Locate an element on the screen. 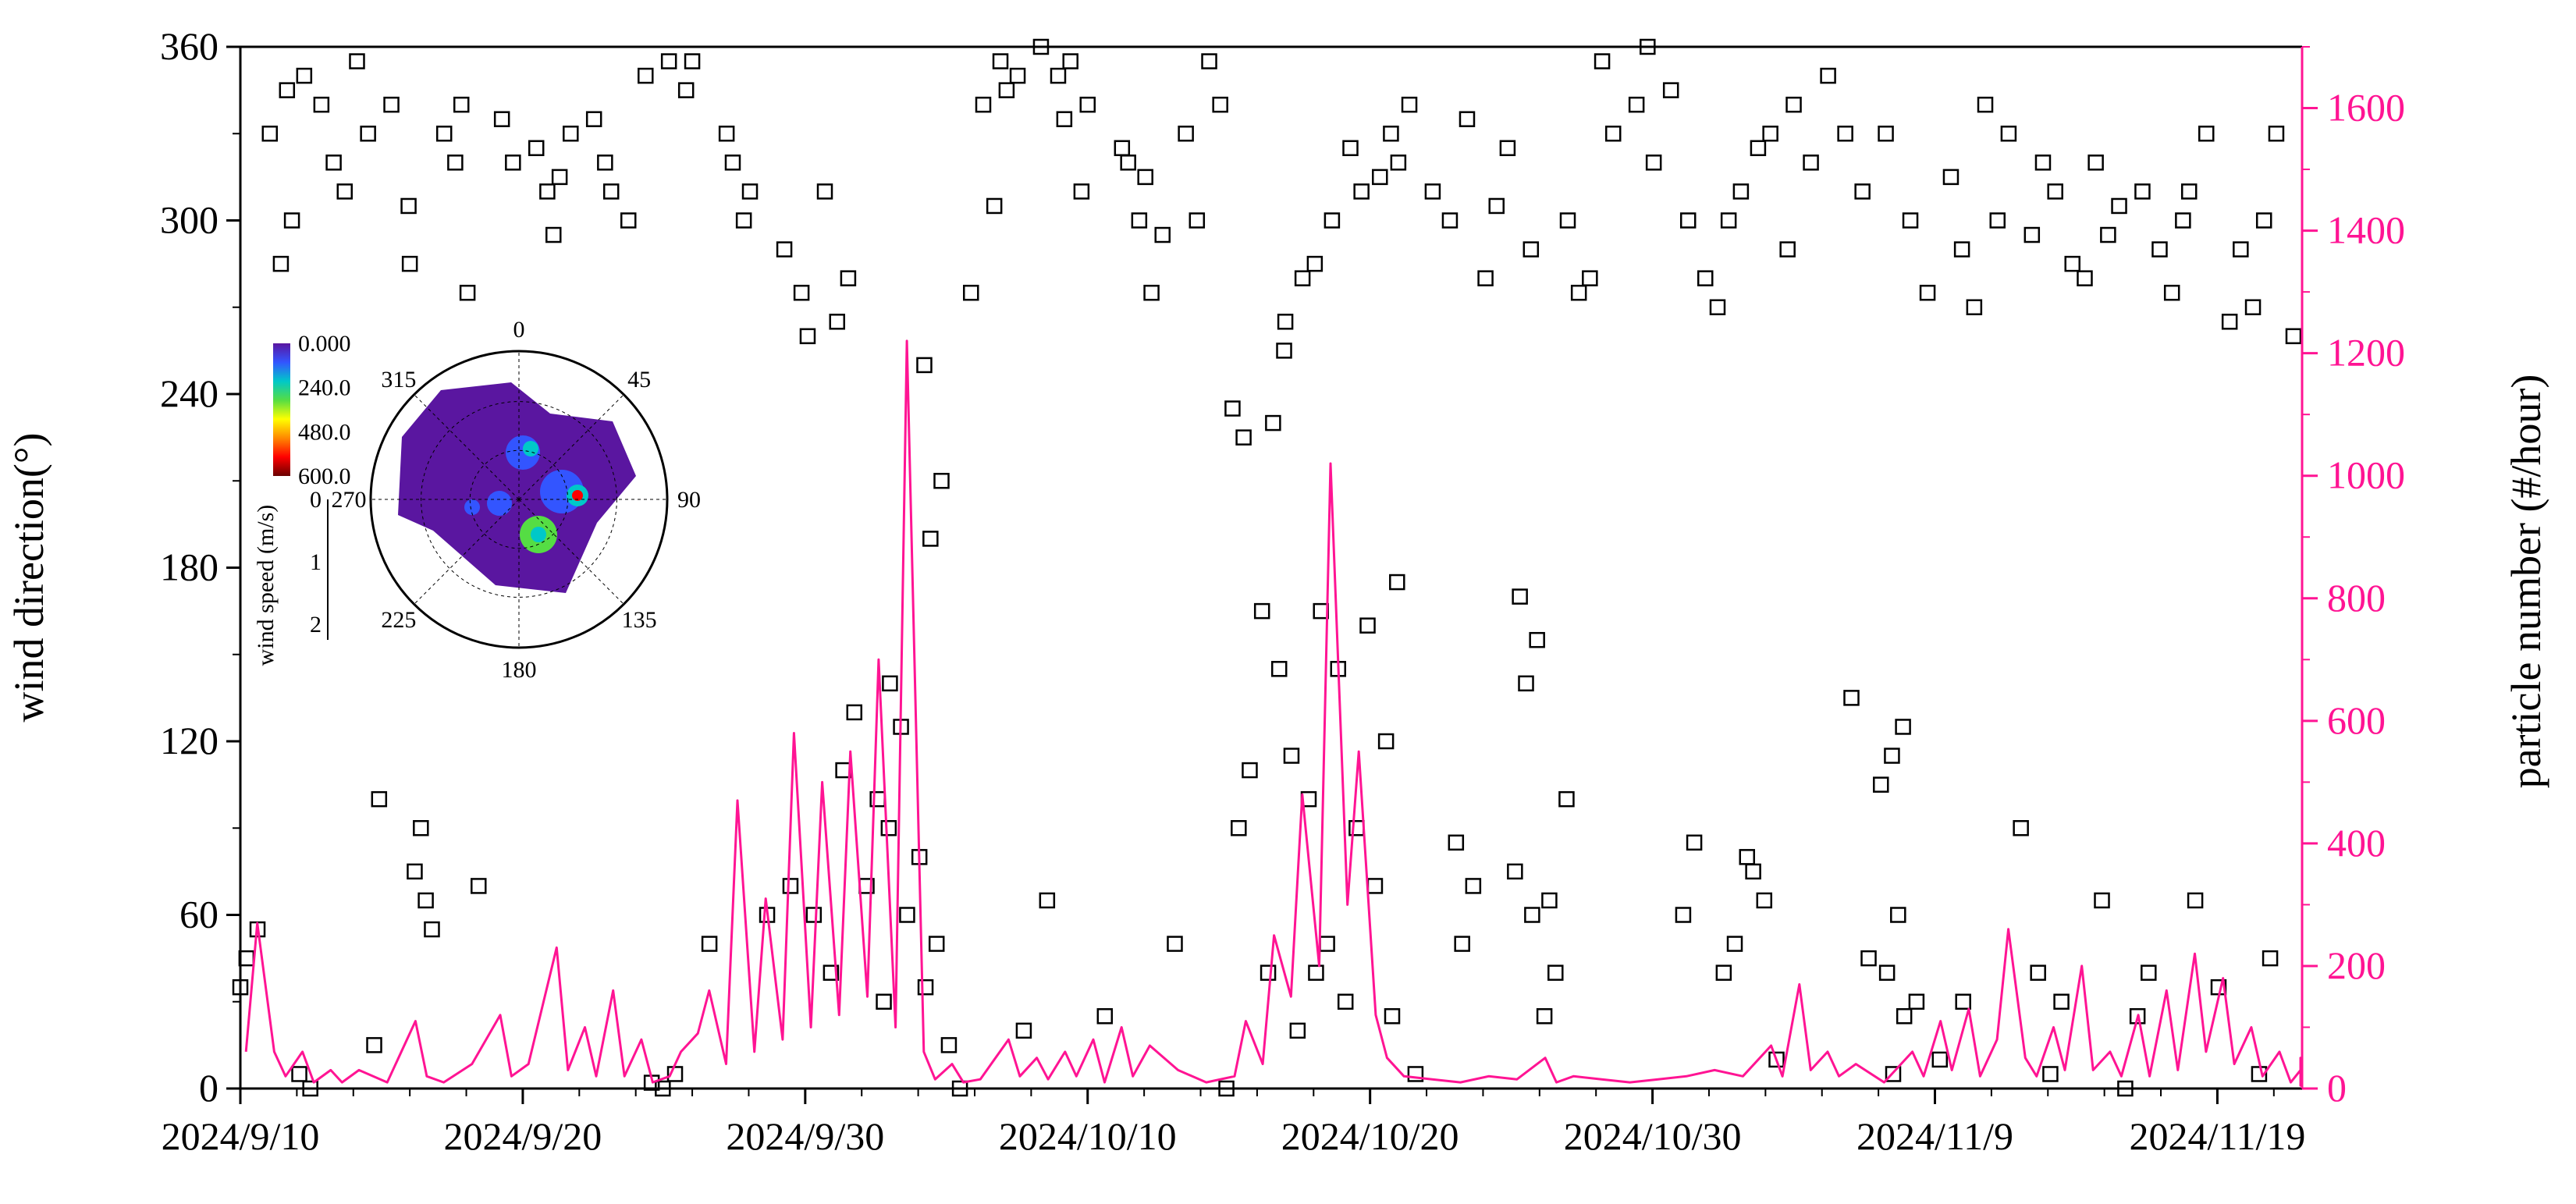 This screenshot has width=2576, height=1204. polar-angle-label: 45 is located at coordinates (639, 379).